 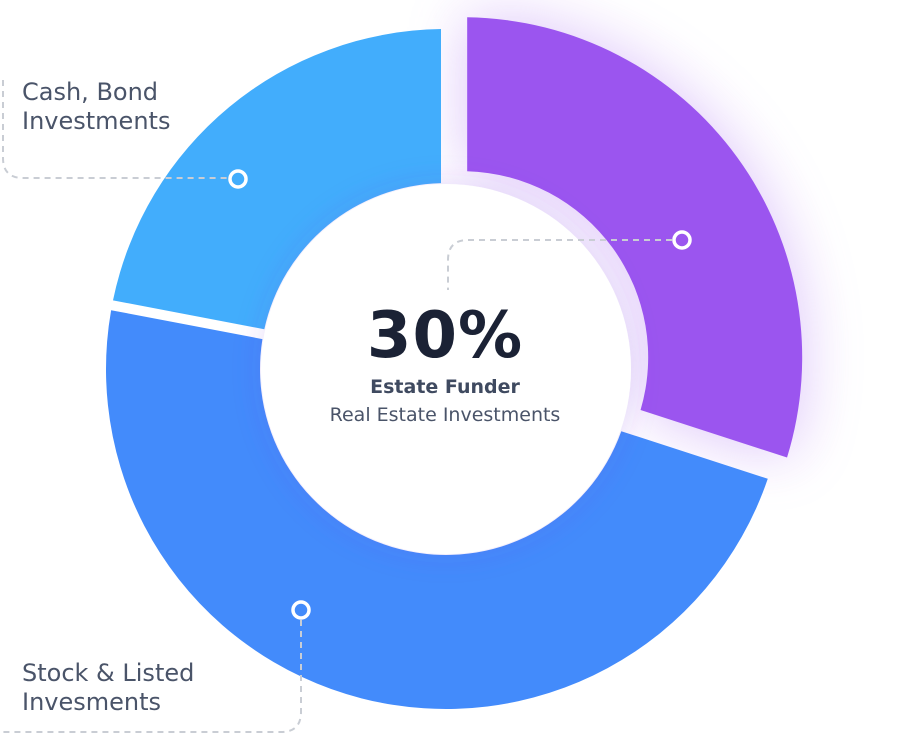 I want to click on cash-bond-connector, so click(x=115, y=129).